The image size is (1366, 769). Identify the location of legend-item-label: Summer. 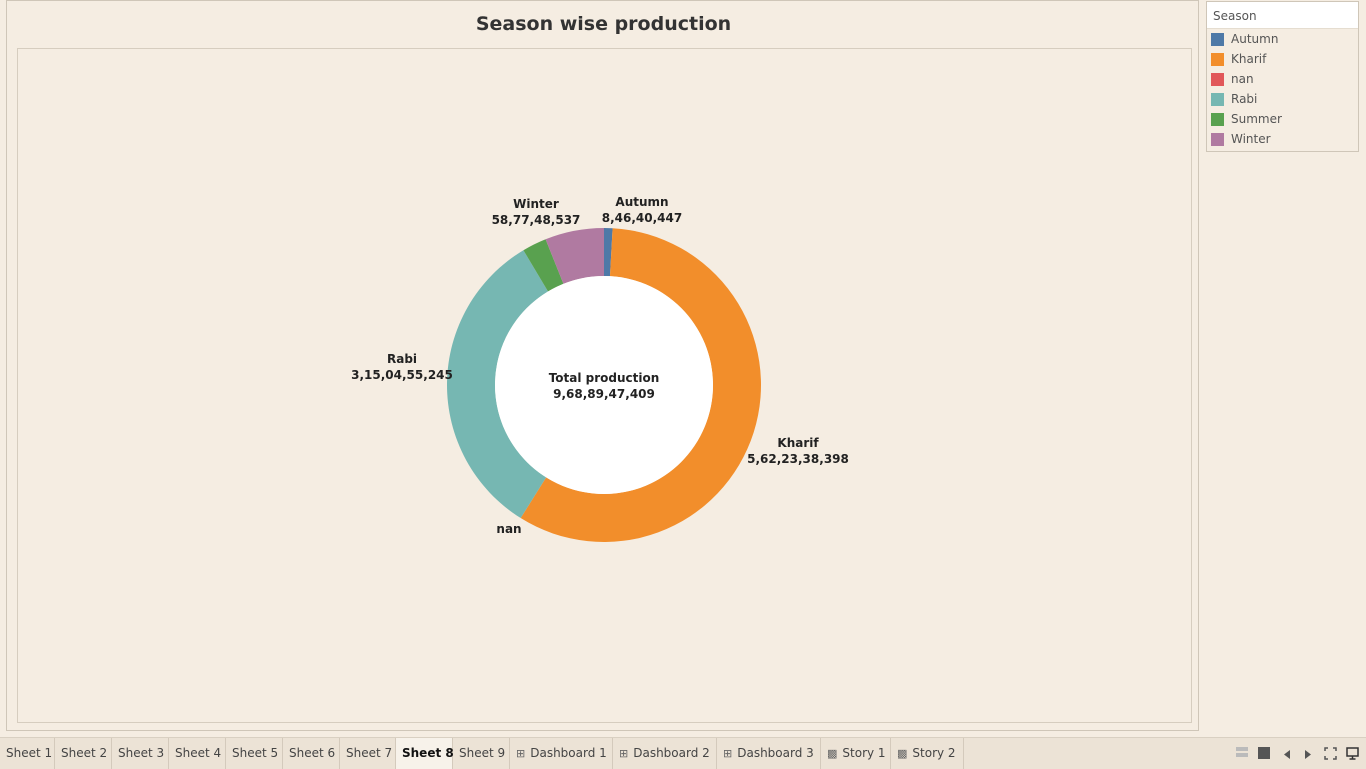
(1256, 119).